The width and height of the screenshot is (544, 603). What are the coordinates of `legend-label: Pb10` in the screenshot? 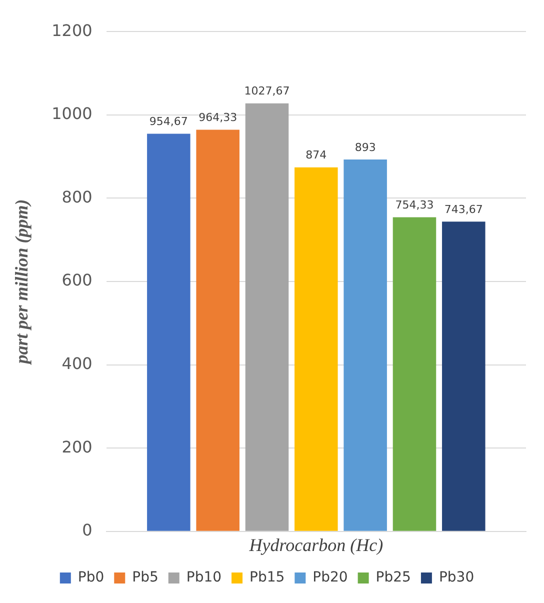 It's located at (204, 578).